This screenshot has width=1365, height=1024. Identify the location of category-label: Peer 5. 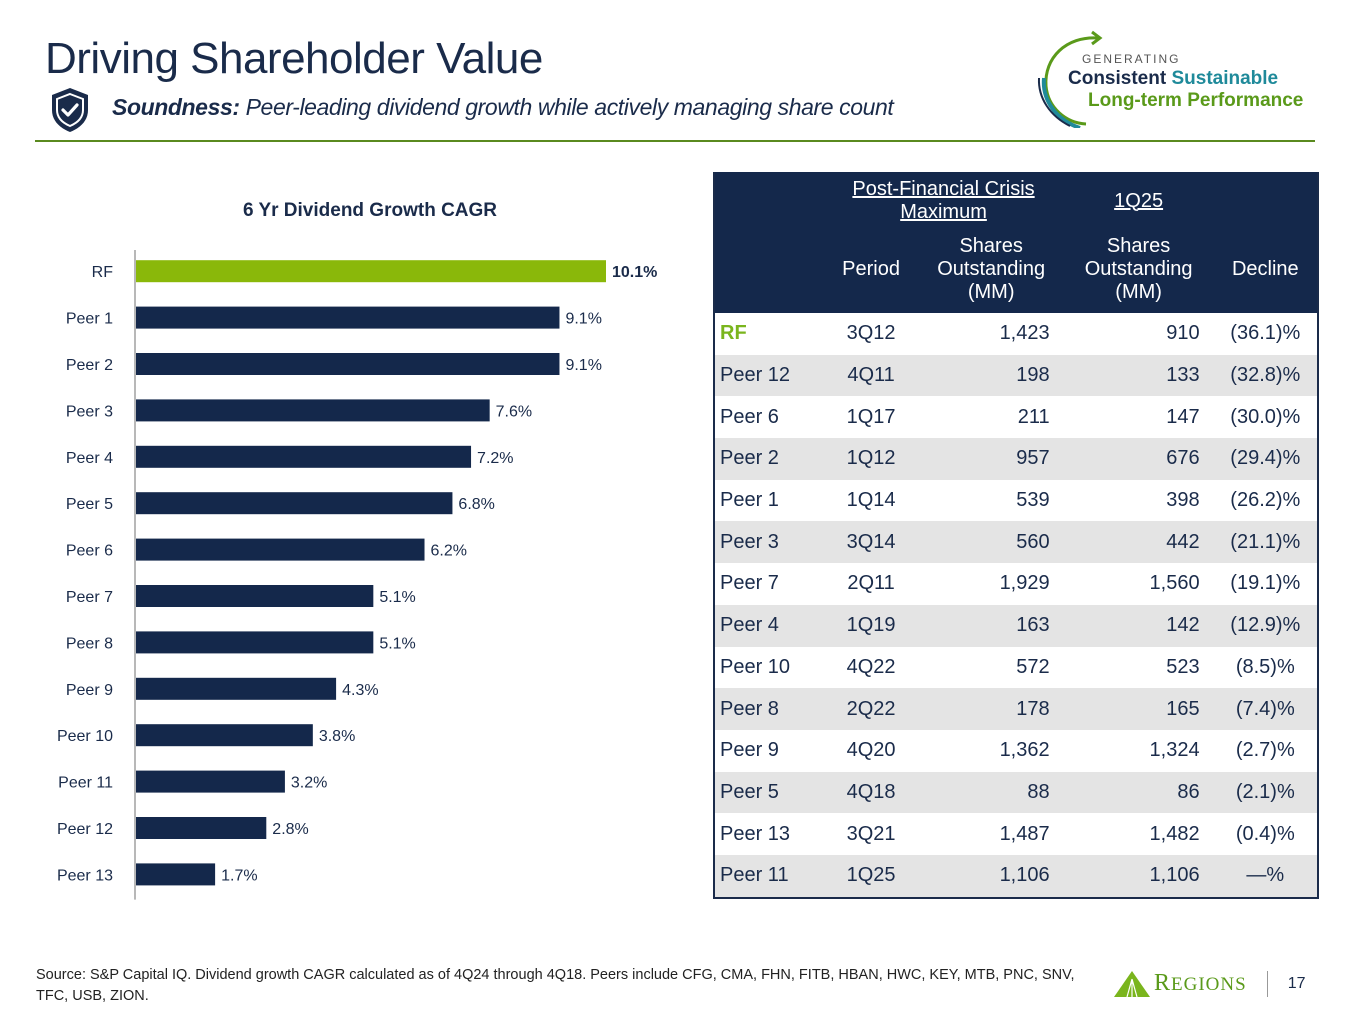
(89, 504).